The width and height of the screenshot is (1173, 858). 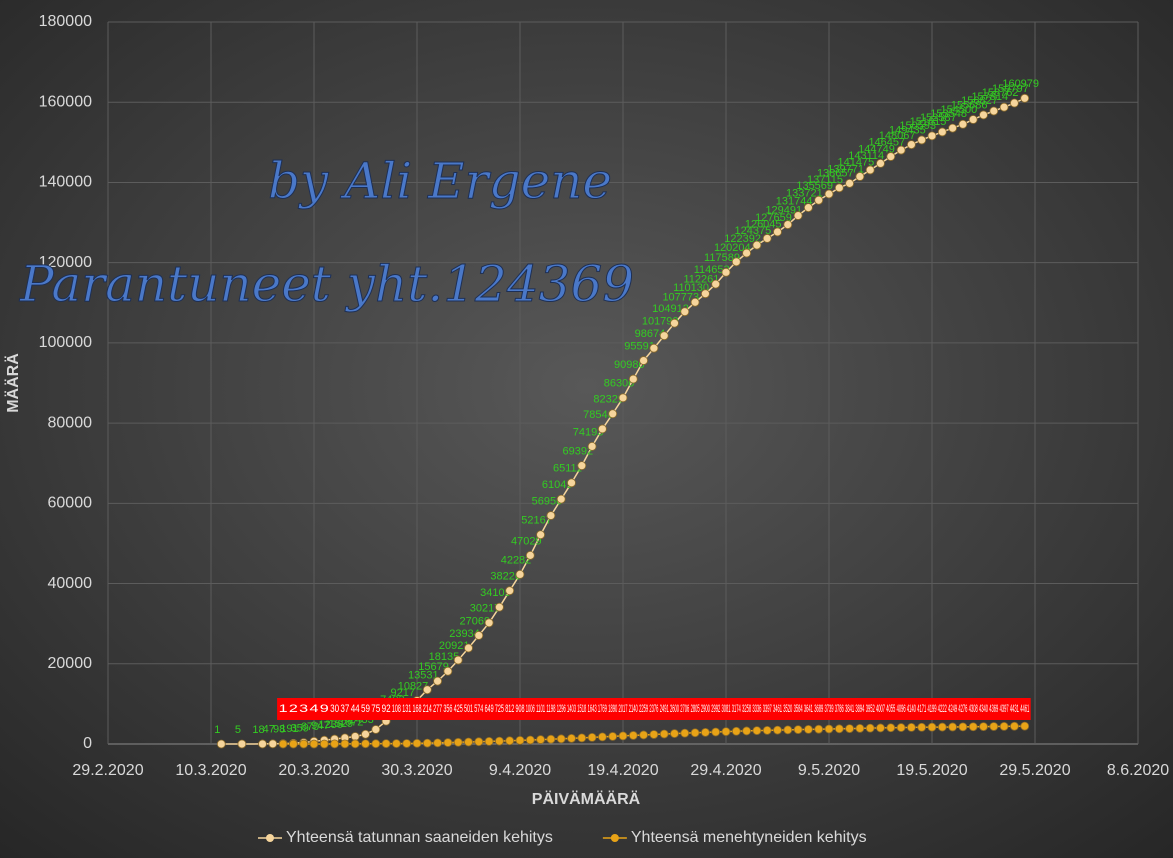 What do you see at coordinates (839, 709) in the screenshot?
I see `data-label: 3786` at bounding box center [839, 709].